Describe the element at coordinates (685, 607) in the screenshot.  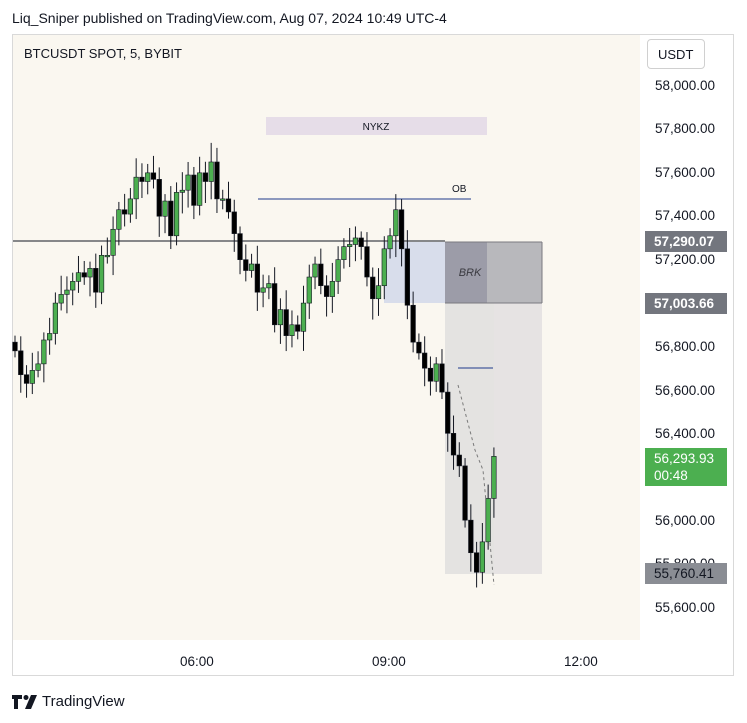
I see `price-label: 55,600.00` at that location.